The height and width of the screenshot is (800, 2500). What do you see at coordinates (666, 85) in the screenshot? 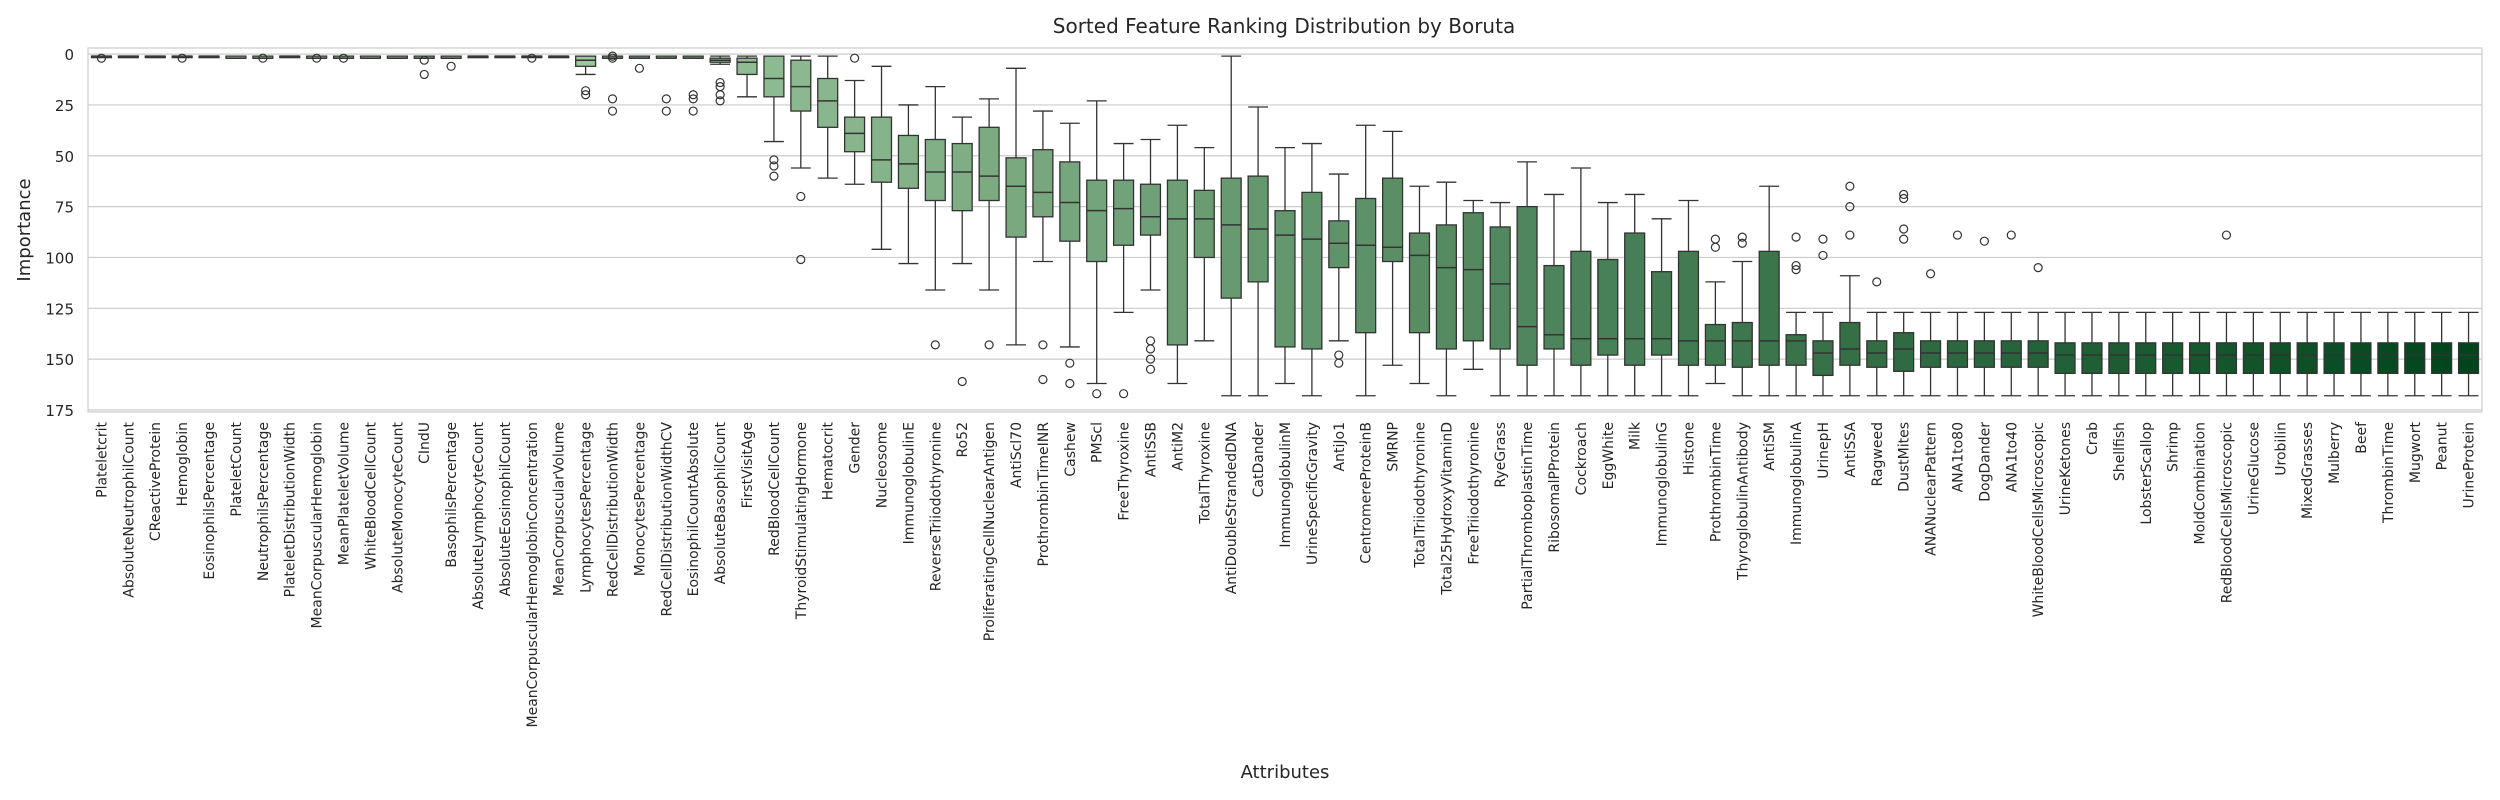
I see `box-RedCellDistributionWidthCV` at bounding box center [666, 85].